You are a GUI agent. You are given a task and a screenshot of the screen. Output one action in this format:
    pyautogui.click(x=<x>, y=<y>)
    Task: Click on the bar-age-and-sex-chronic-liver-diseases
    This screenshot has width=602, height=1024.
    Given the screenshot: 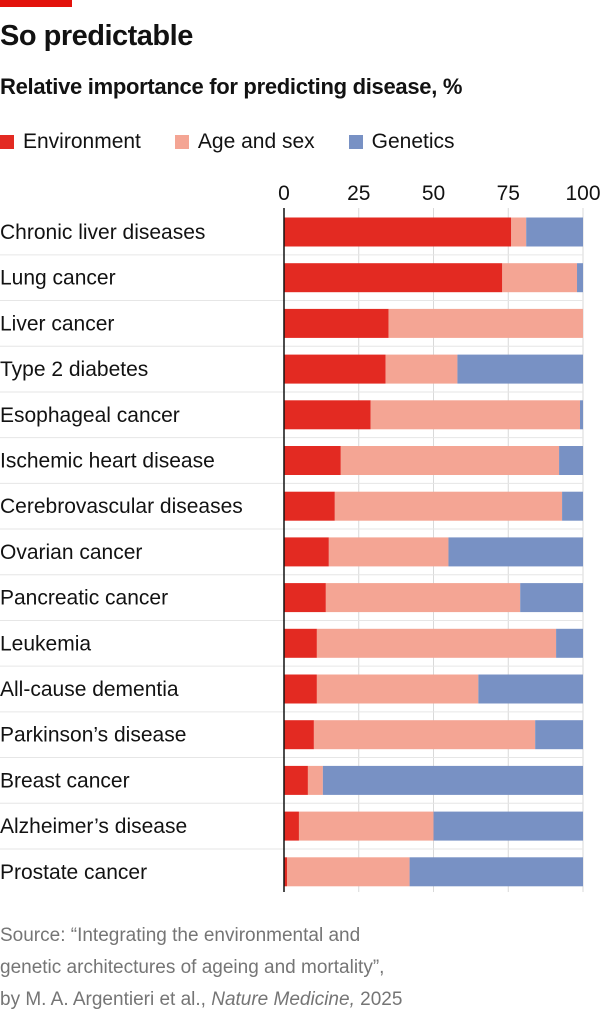 What is the action you would take?
    pyautogui.click(x=519, y=232)
    